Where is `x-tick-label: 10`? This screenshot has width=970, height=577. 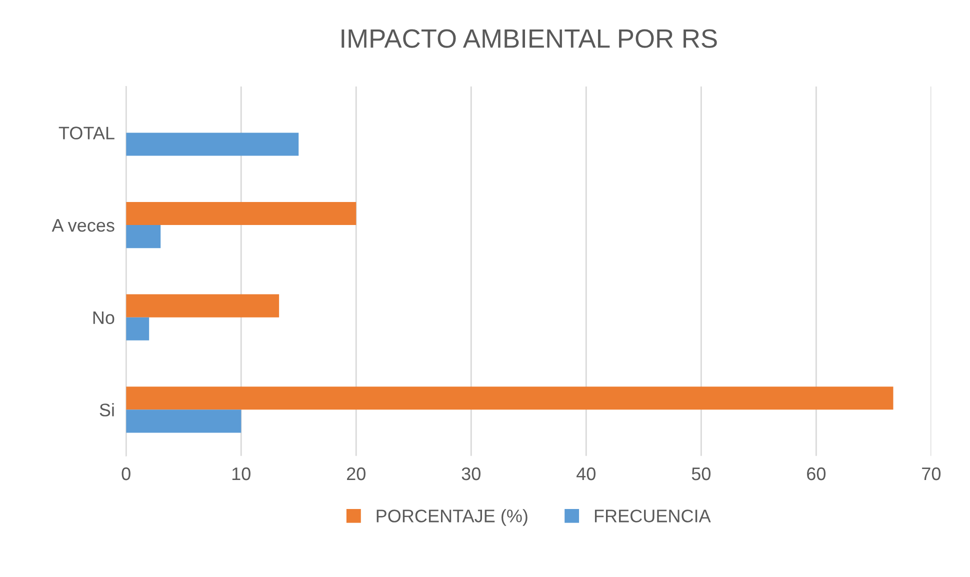 x-tick-label: 10 is located at coordinates (241, 473).